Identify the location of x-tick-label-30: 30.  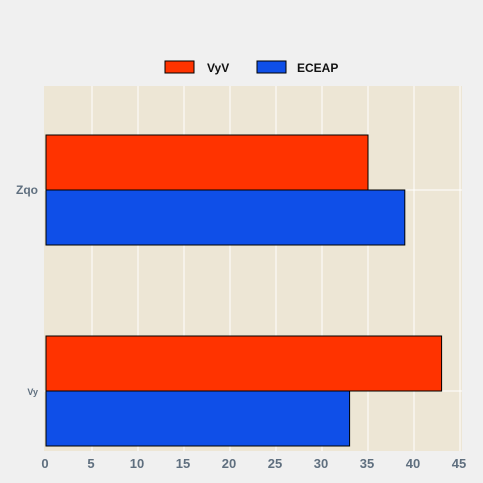
(321, 463).